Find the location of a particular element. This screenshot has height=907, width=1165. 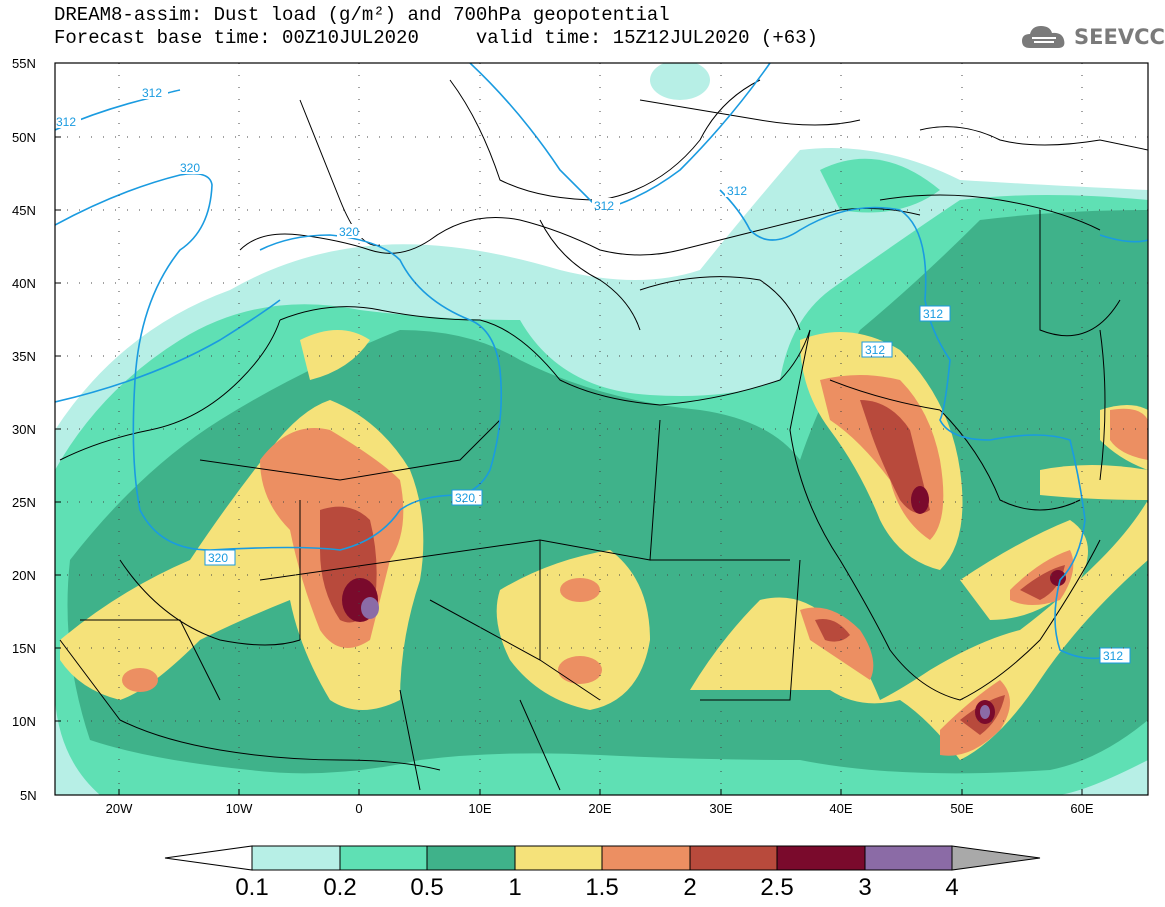

lat-label: 25N is located at coordinates (24, 502).